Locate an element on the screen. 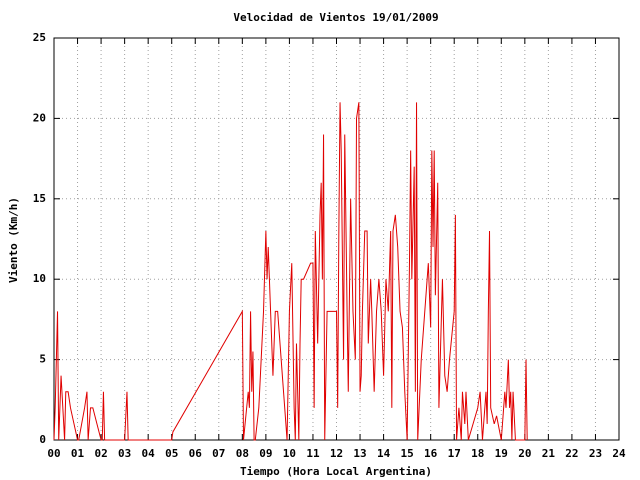 This screenshot has width=640, height=480. x-tick-label: 09 is located at coordinates (265, 453).